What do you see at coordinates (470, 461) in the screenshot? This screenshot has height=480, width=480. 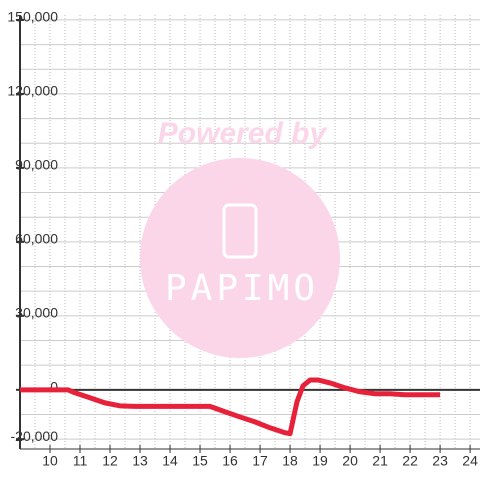 I see `x-tick-label: 24` at bounding box center [470, 461].